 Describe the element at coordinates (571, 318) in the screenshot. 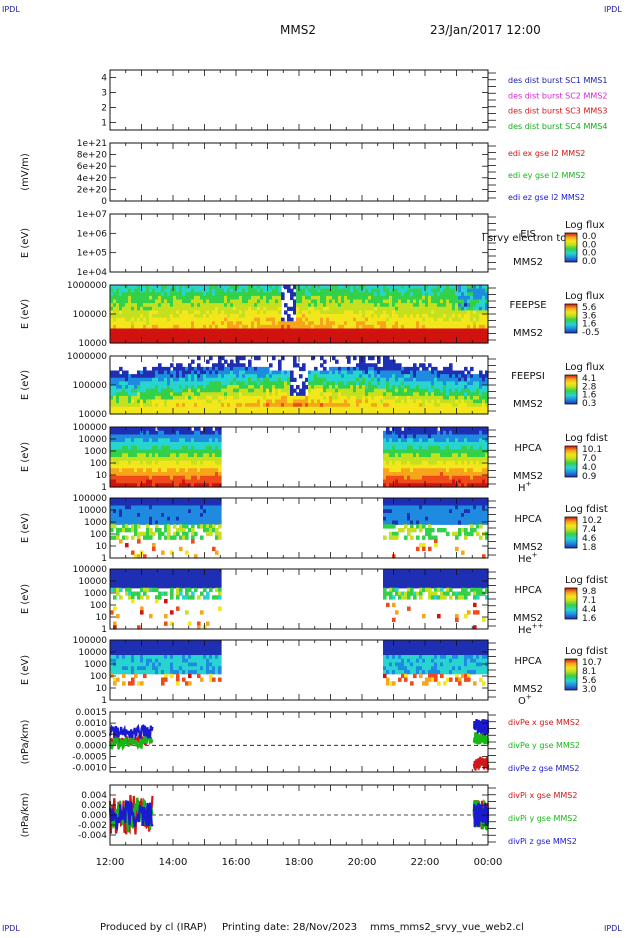

I see `colorbar-feeps-e` at that location.